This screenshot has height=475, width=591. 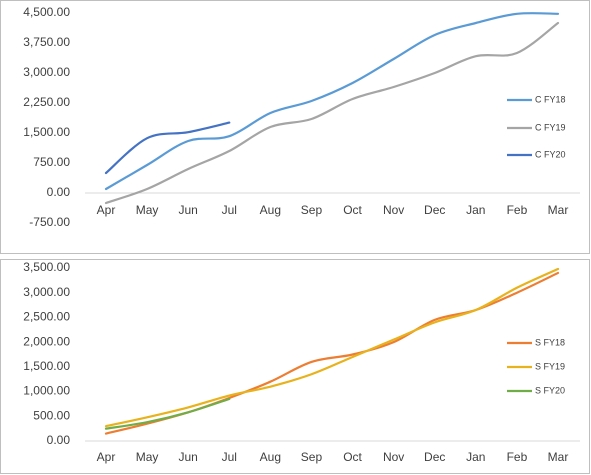 What do you see at coordinates (46, 317) in the screenshot?
I see `y-tick-label: 2,500.00` at bounding box center [46, 317].